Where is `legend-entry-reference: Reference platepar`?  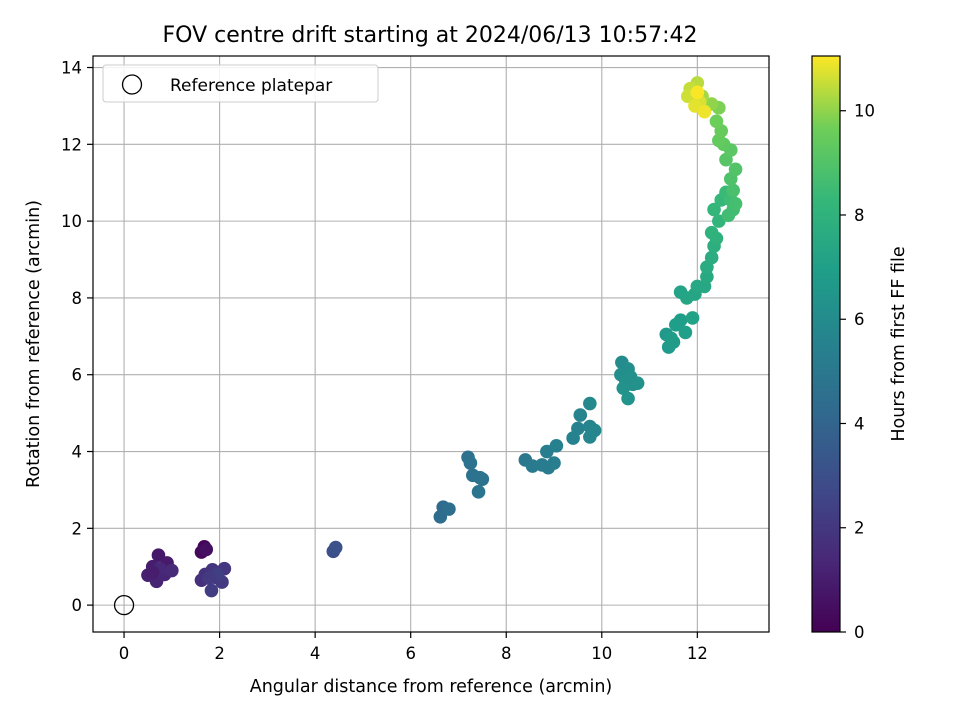
legend-entry-reference: Reference platepar is located at coordinates (251, 86).